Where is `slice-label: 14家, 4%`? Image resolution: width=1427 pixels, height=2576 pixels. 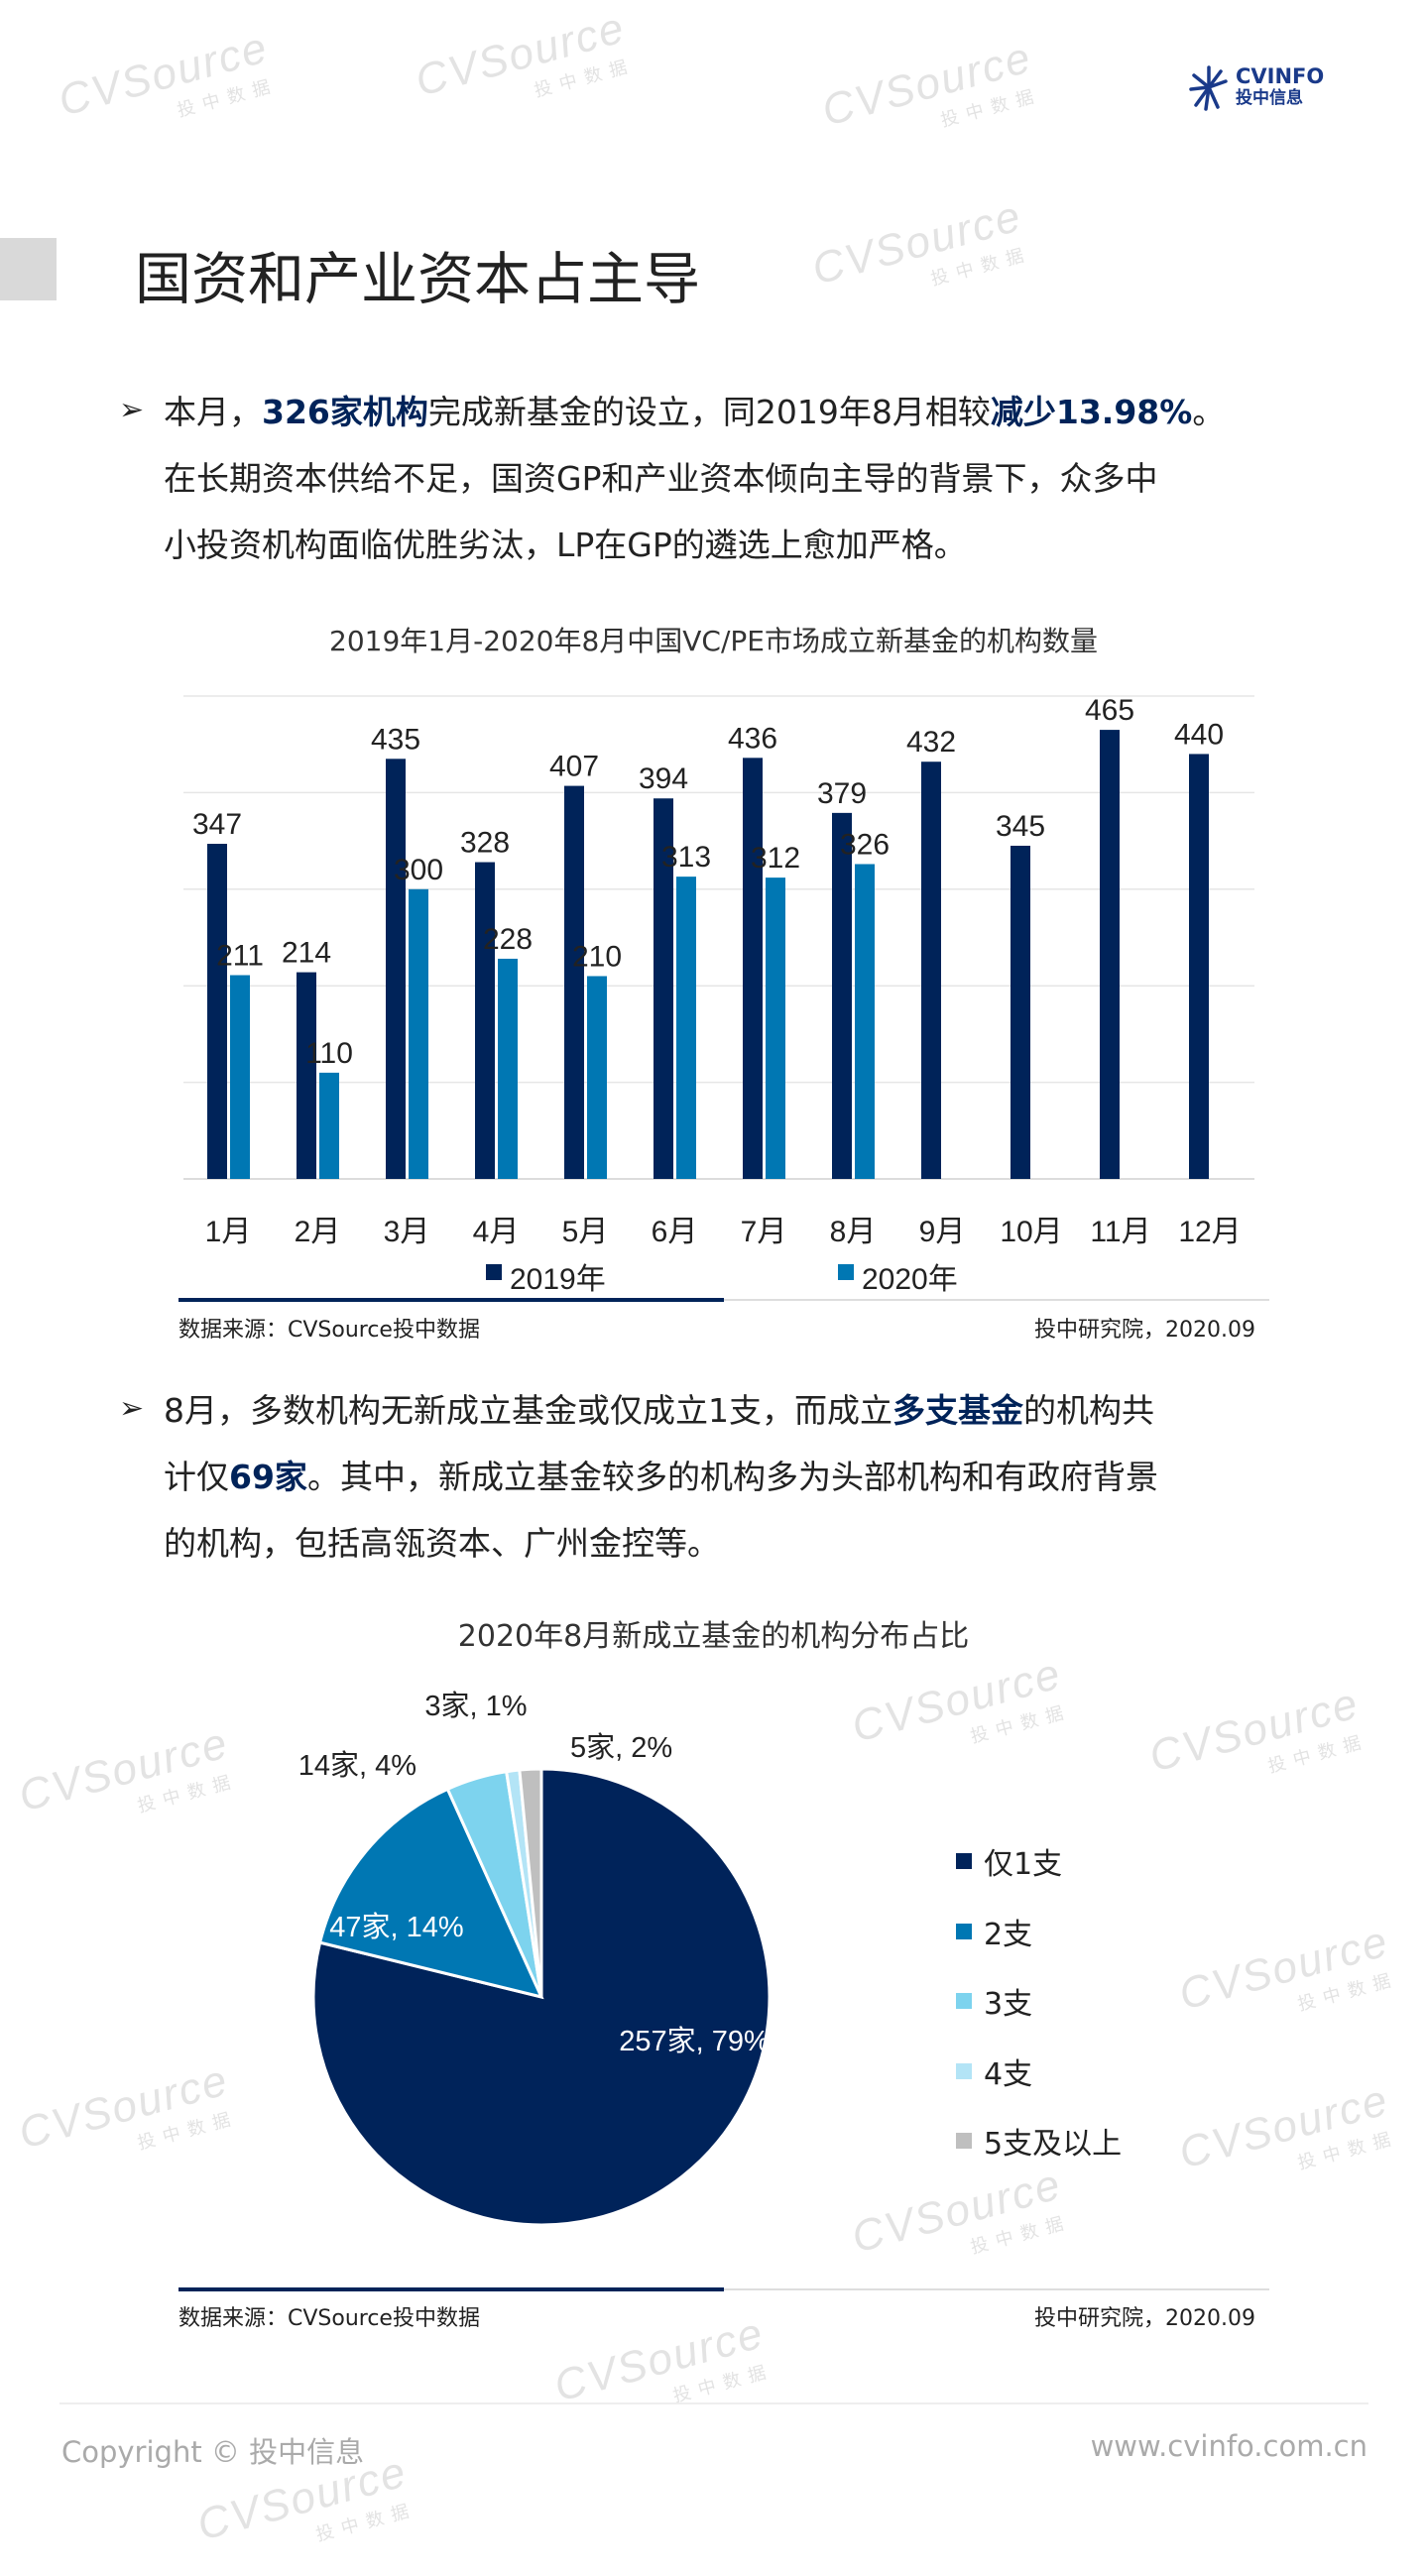 slice-label: 14家, 4% is located at coordinates (357, 1766).